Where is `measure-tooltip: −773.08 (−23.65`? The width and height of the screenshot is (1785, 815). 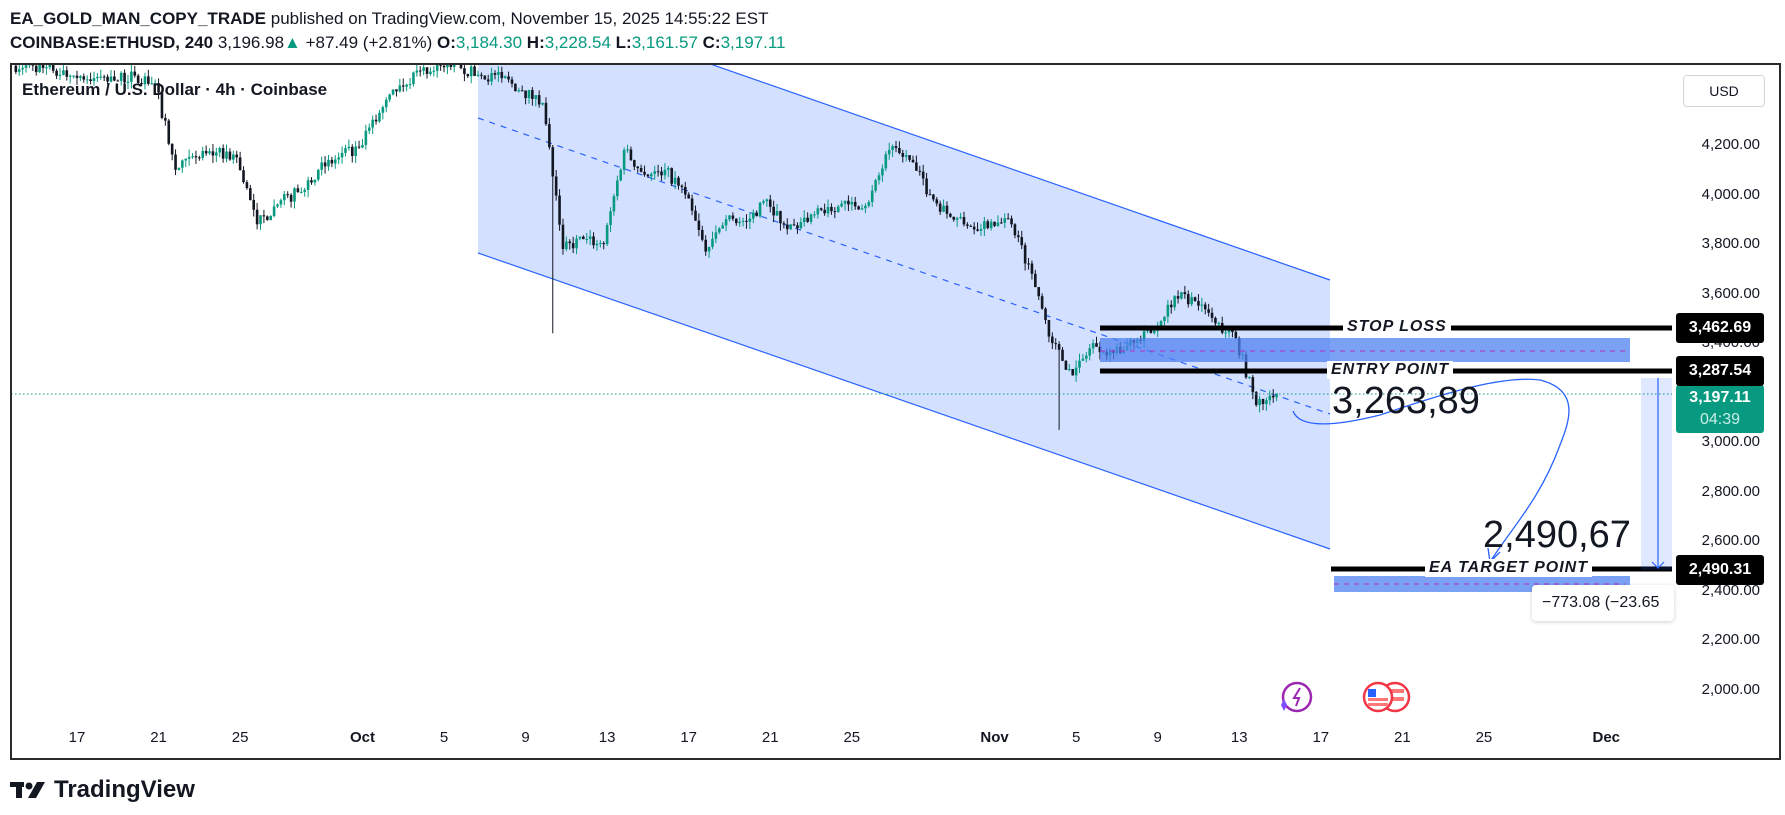
measure-tooltip: −773.08 (−23.65 is located at coordinates (1603, 603).